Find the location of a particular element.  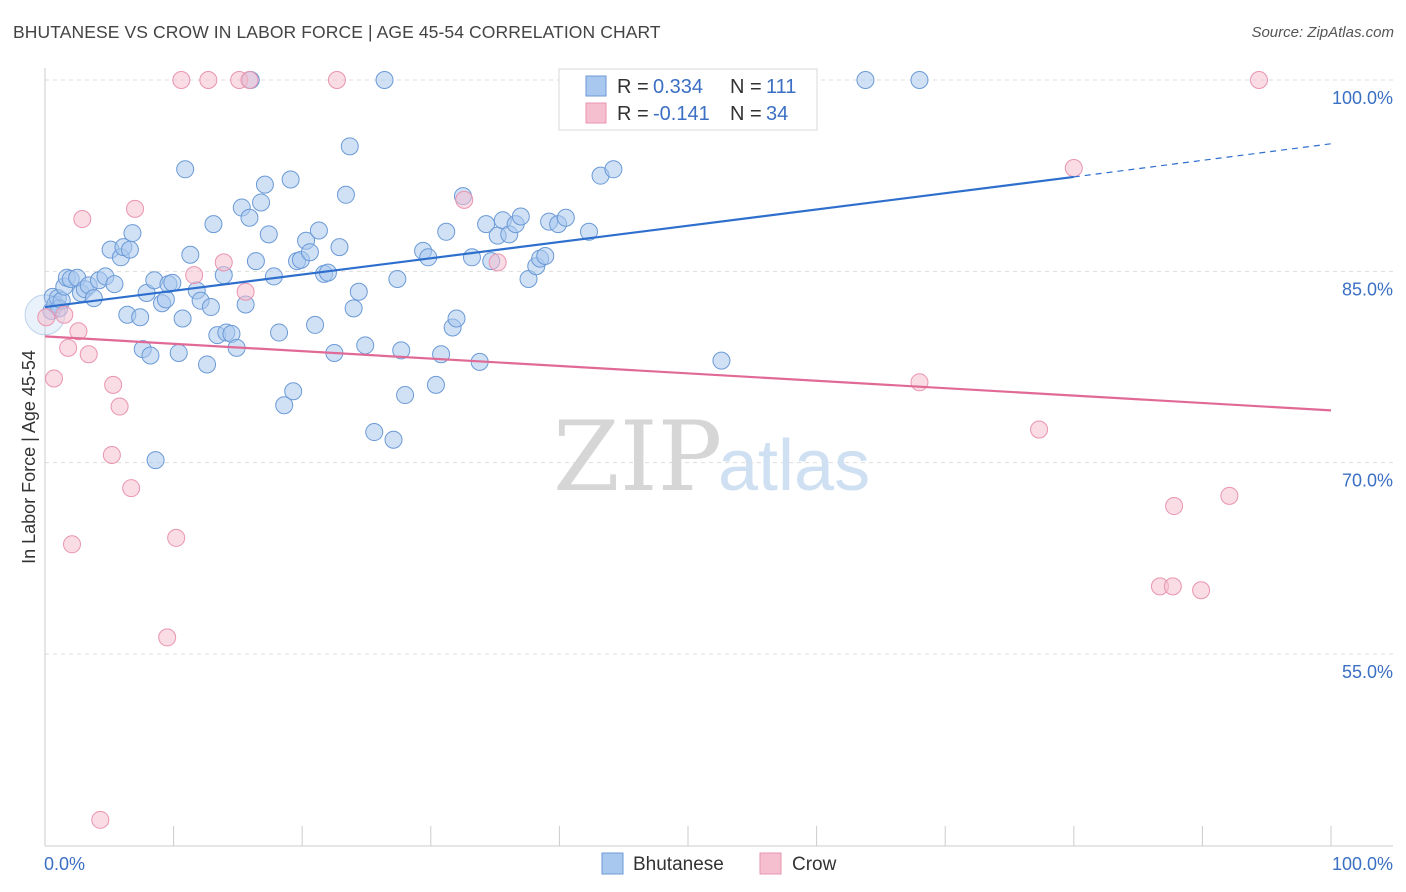

x-tick-label-max: 100.0% is located at coordinates (1362, 864).